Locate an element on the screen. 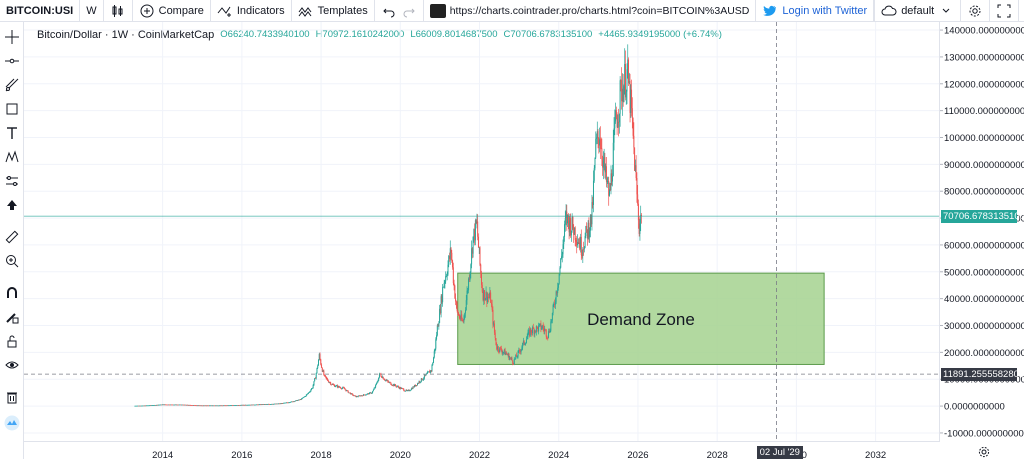  lock-tool is located at coordinates (12, 341).